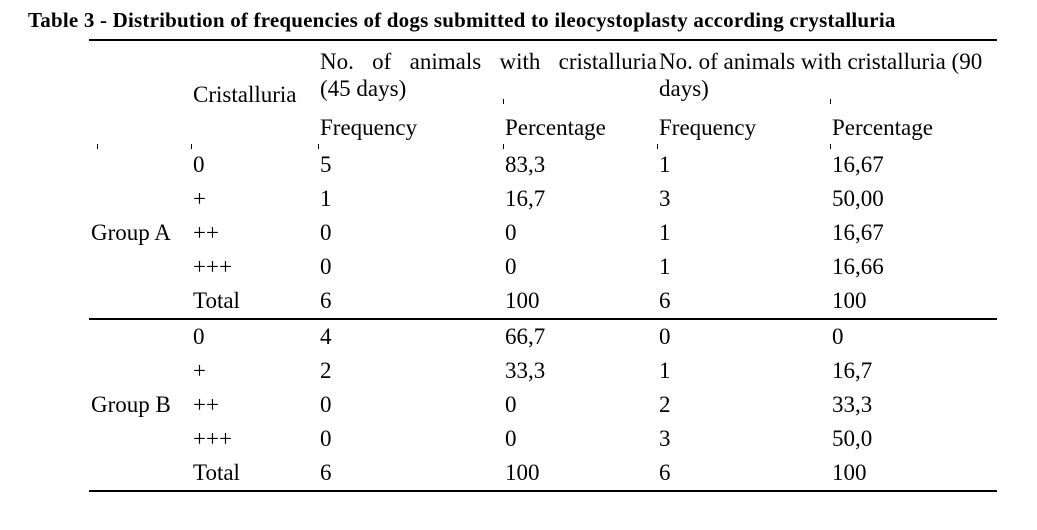 Image resolution: width=1037 pixels, height=530 pixels. What do you see at coordinates (852, 370) in the screenshot?
I see `cell-percentage-90: 16,7` at bounding box center [852, 370].